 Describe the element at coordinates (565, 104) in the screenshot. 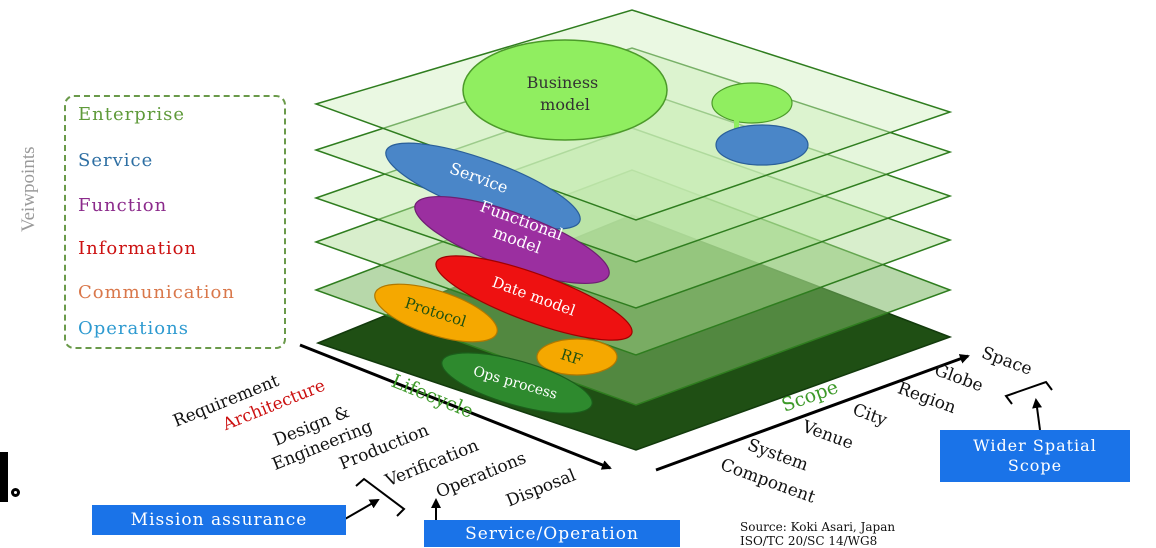

I see `business-model-line2: model` at that location.